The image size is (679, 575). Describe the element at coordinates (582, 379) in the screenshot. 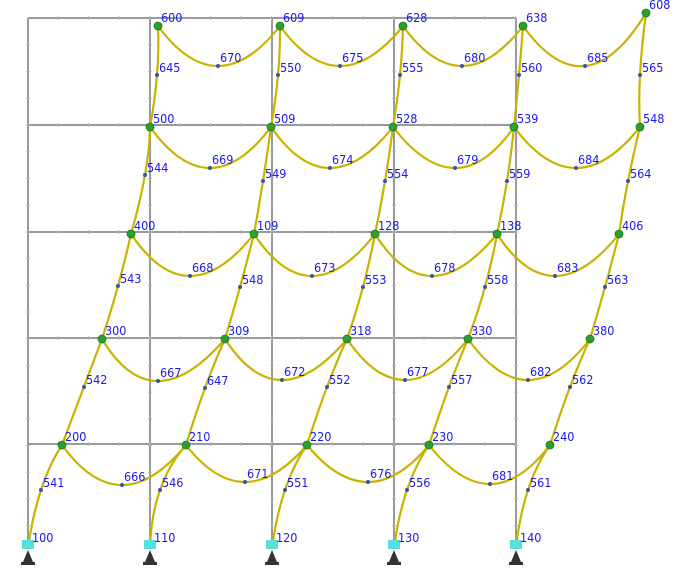

I see `column-label: 562` at that location.